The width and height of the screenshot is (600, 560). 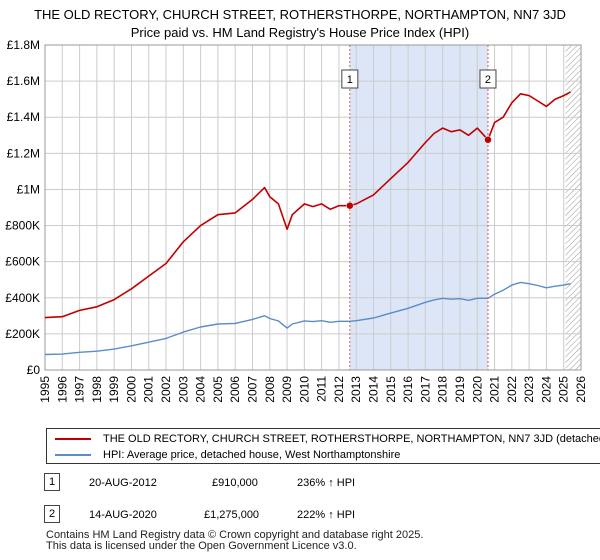 I want to click on y-tick-label: £1.6M, so click(x=23, y=81).